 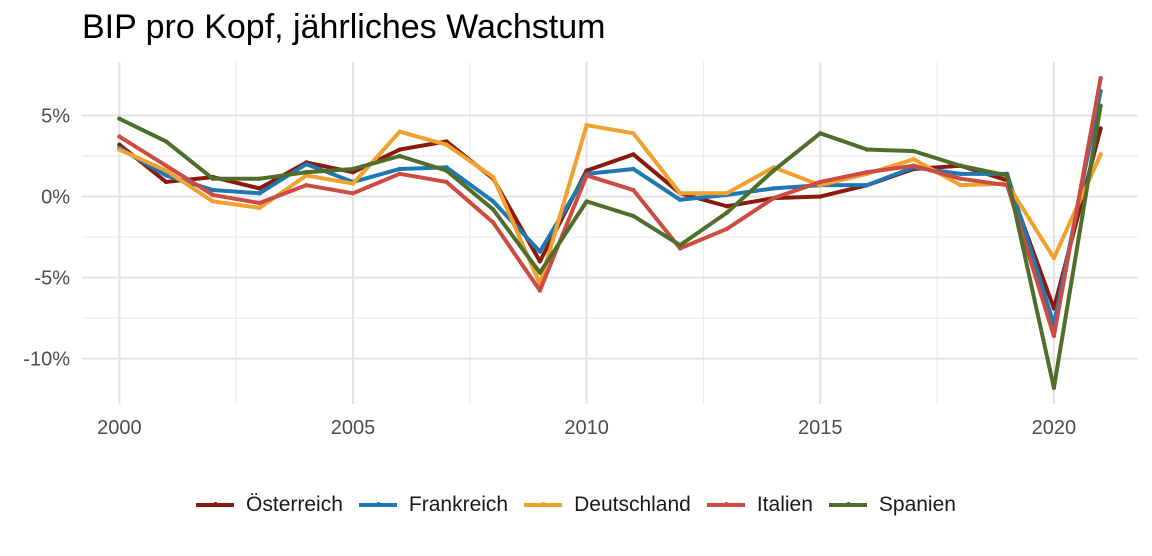 I want to click on y-tick-label: -10%, so click(x=46, y=360).